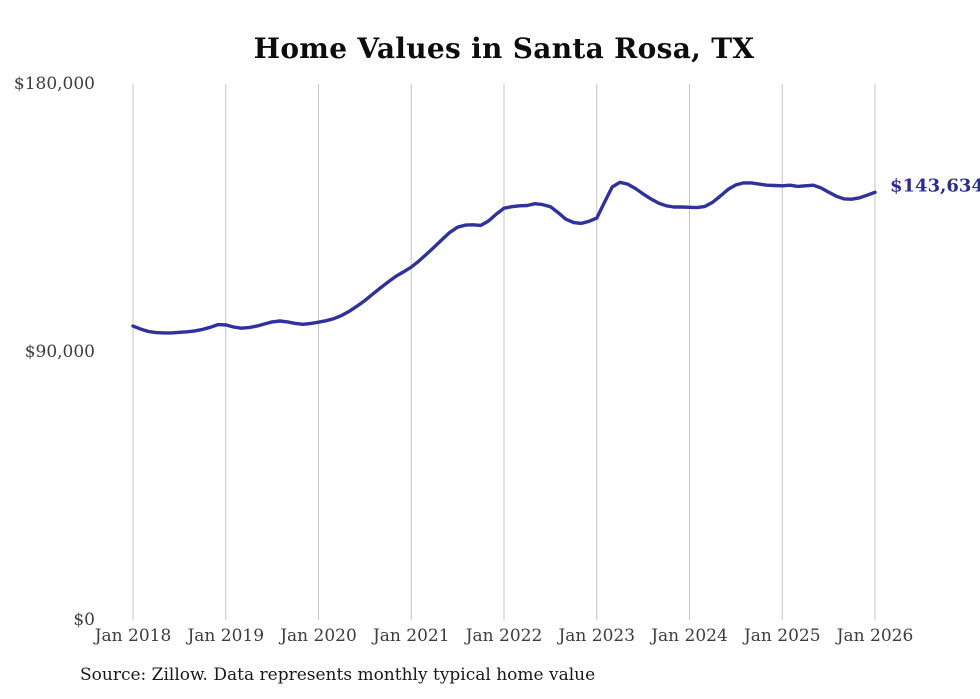 This screenshot has width=980, height=699. Describe the element at coordinates (597, 636) in the screenshot. I see `x-tick-label: Jan 2023` at that location.